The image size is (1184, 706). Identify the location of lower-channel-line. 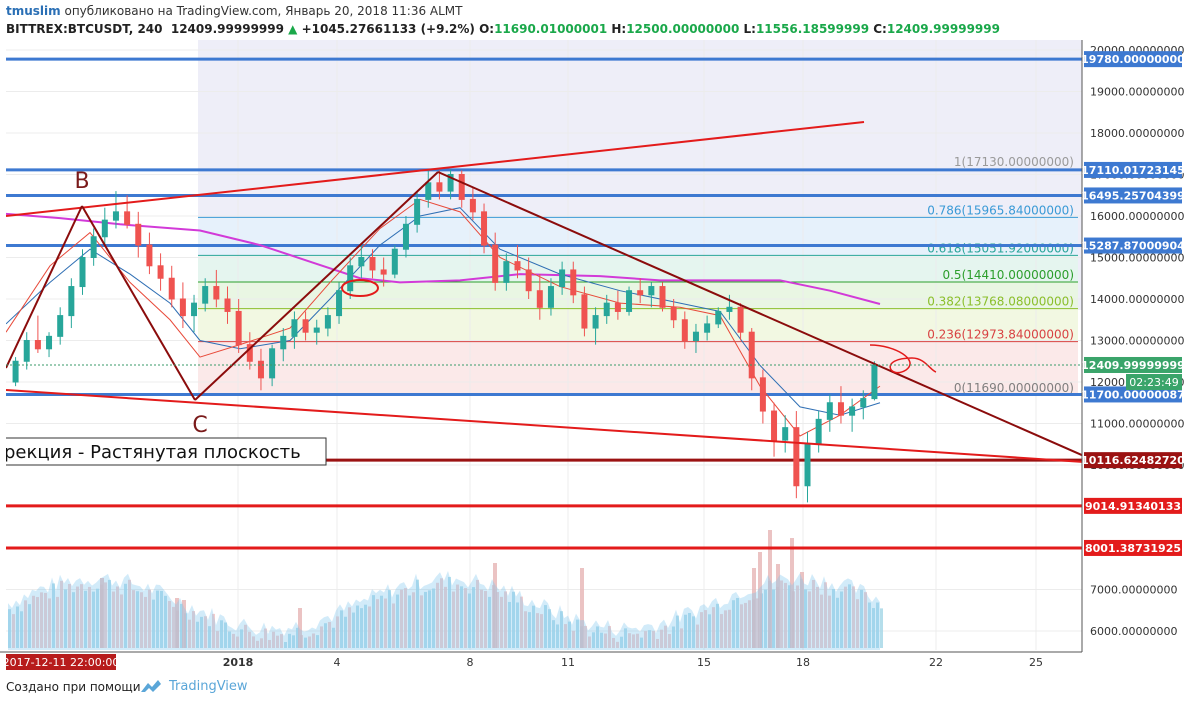
(545, 426).